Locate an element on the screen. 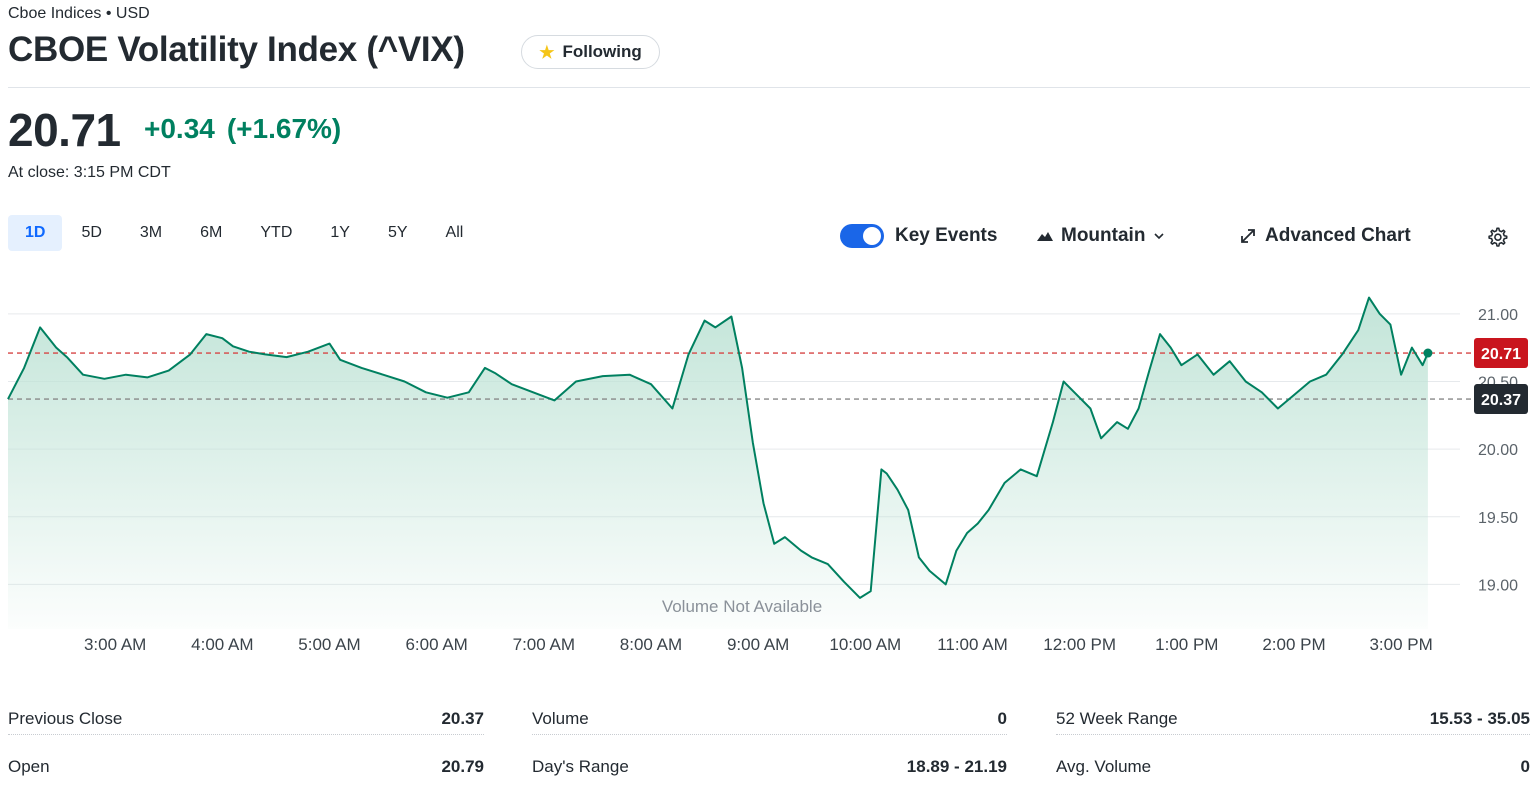  last-price-marker is located at coordinates (1428, 353).